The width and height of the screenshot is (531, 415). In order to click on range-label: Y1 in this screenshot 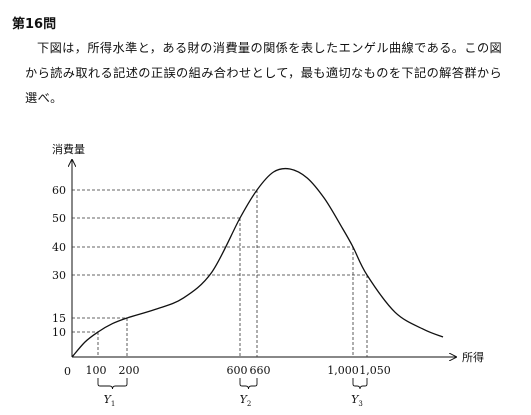, I will do `click(110, 400)`.